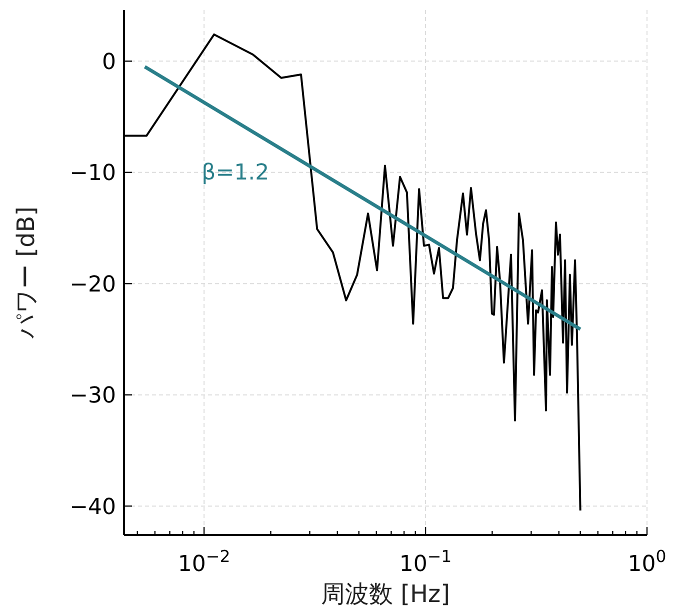  I want to click on x-axis-title: 周波数 [Hz], so click(385, 594).